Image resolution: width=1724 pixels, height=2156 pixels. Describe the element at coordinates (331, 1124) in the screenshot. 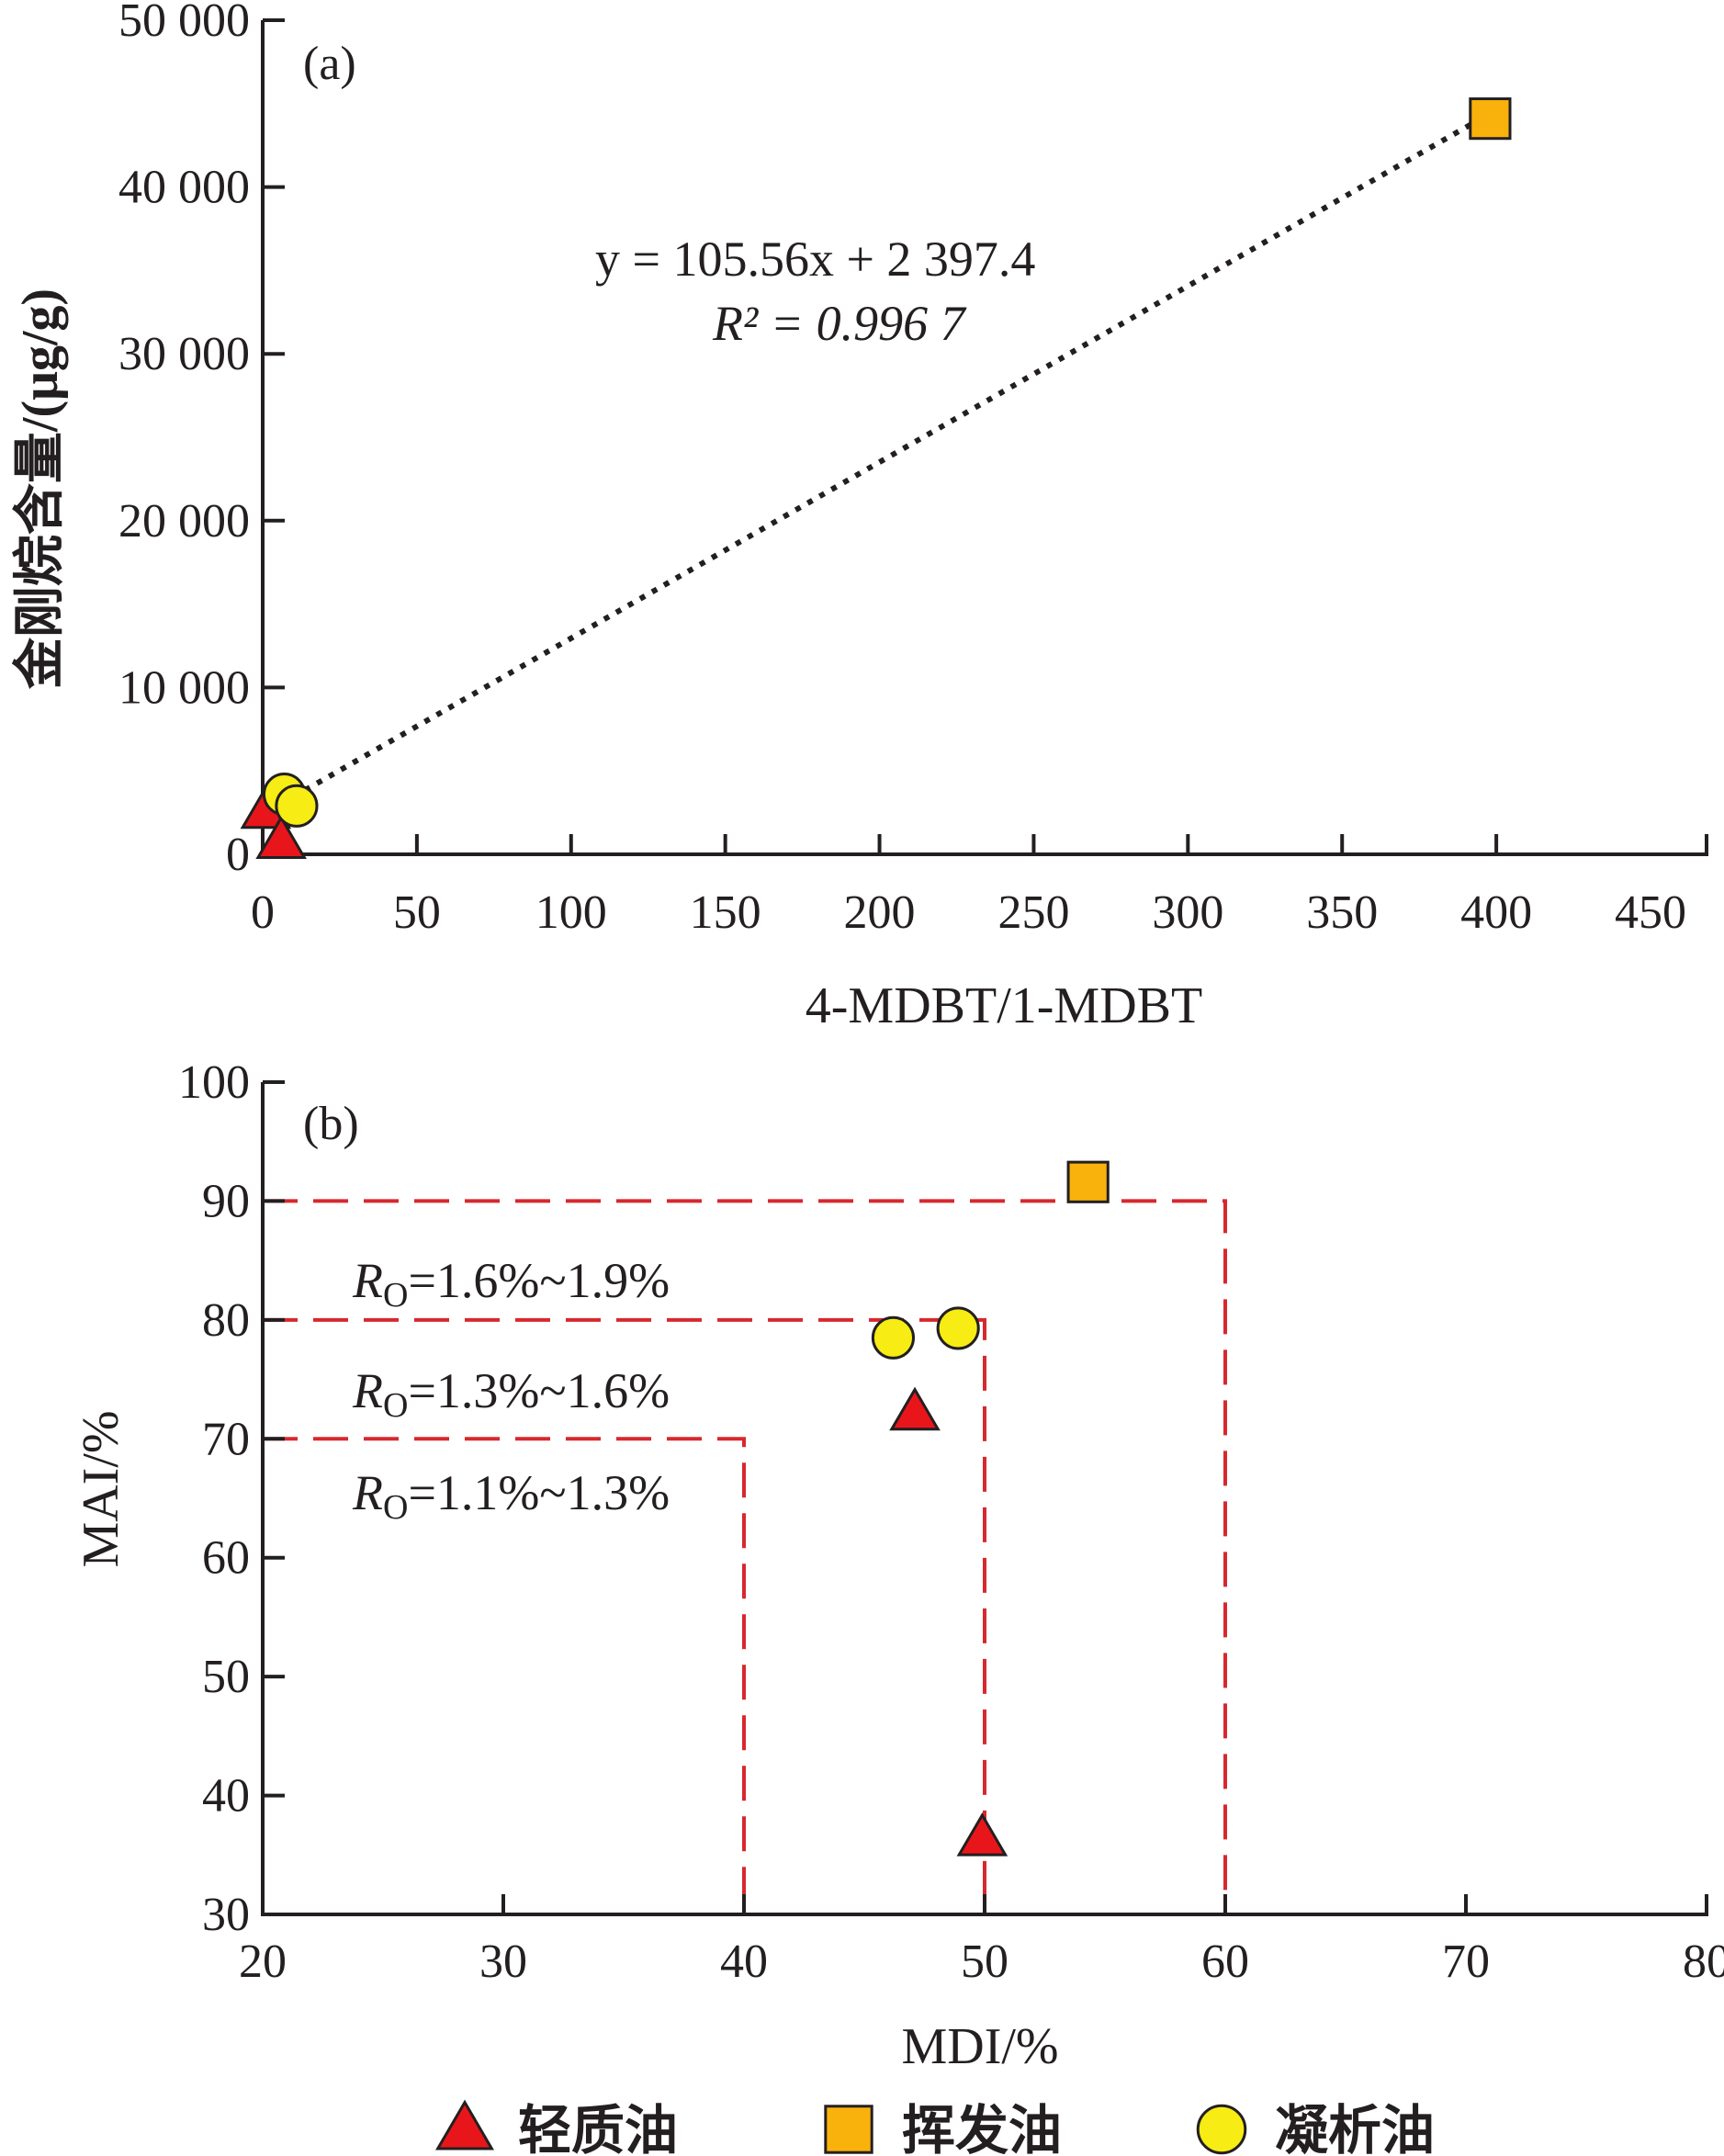

I see `panel-b-label: (b)` at that location.